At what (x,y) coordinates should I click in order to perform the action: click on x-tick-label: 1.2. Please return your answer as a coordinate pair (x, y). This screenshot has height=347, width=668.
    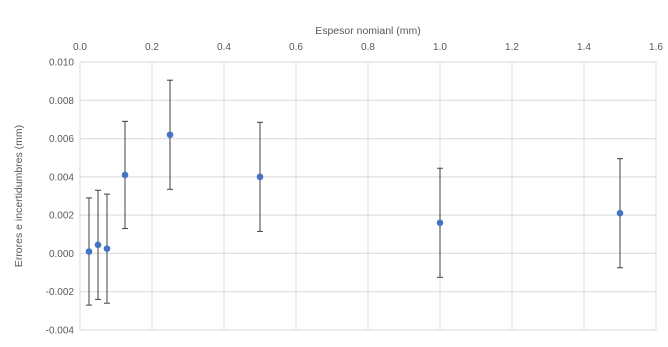
    Looking at the image, I should click on (512, 47).